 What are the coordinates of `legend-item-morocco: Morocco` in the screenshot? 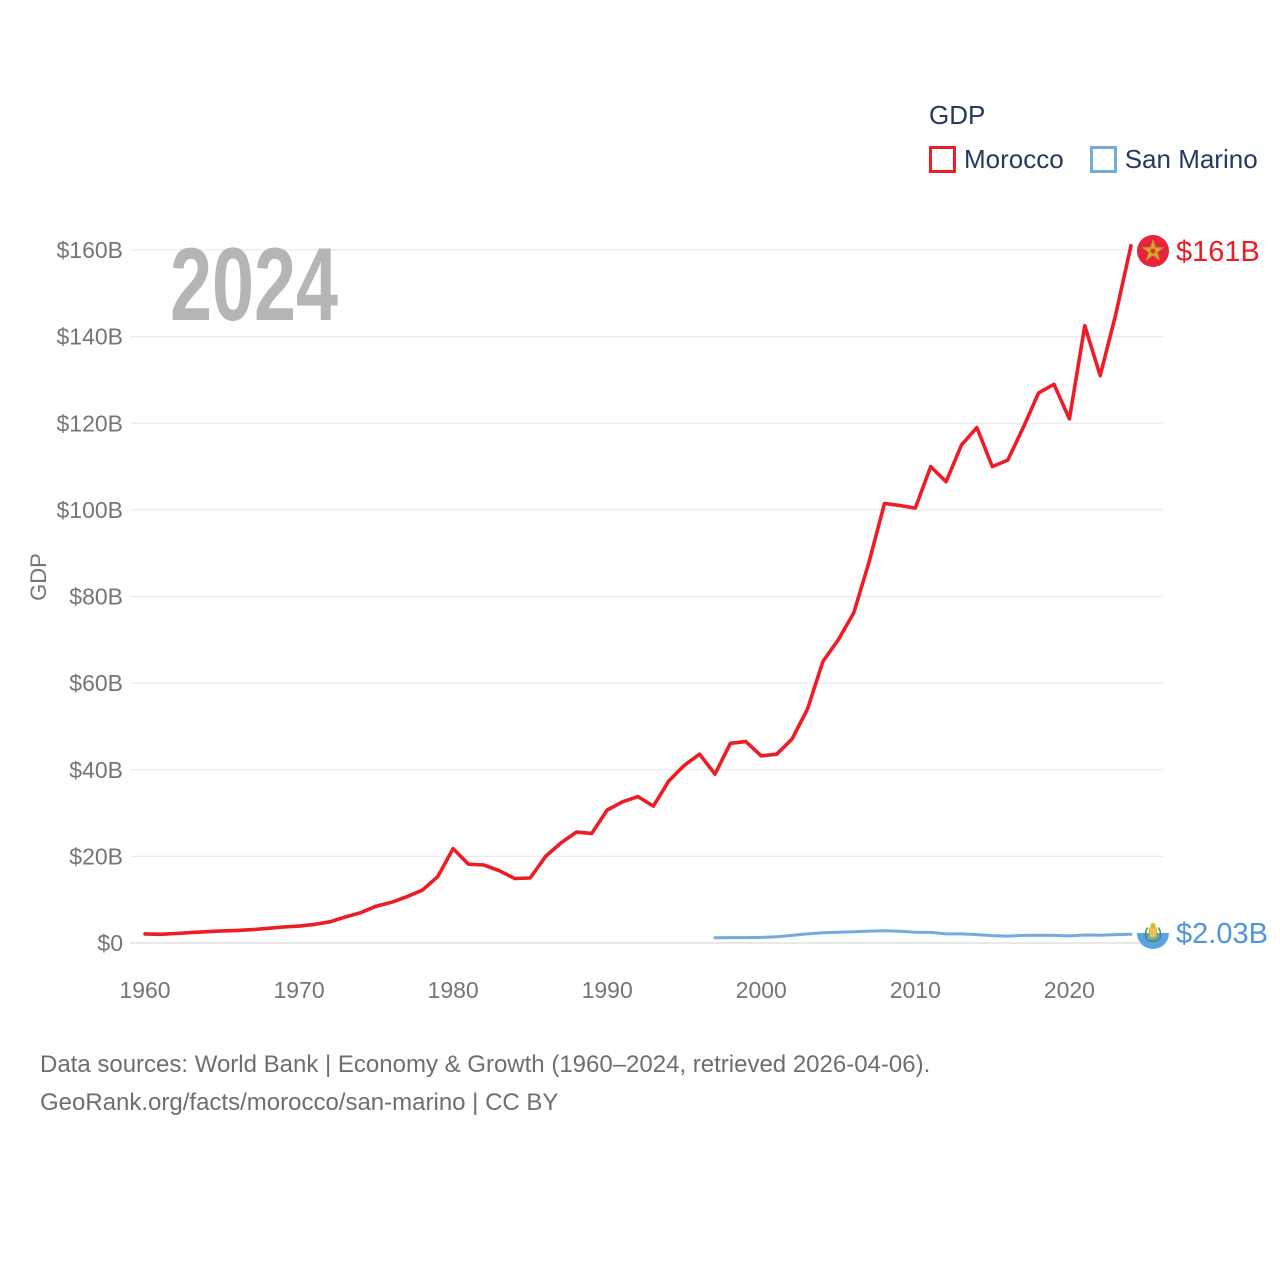 It's located at (996, 159).